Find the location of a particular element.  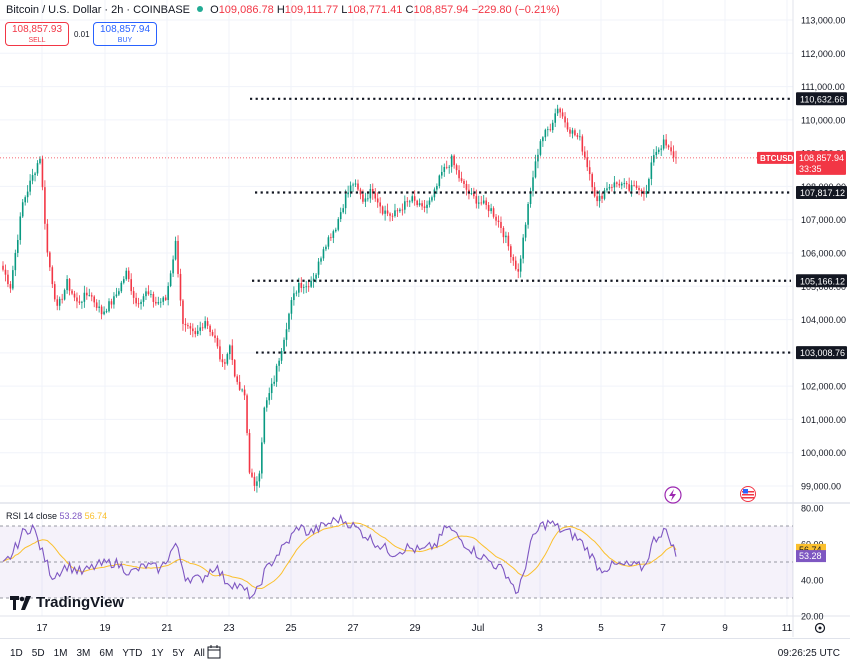

buy-button: 108,857.94 BUY is located at coordinates (125, 34).